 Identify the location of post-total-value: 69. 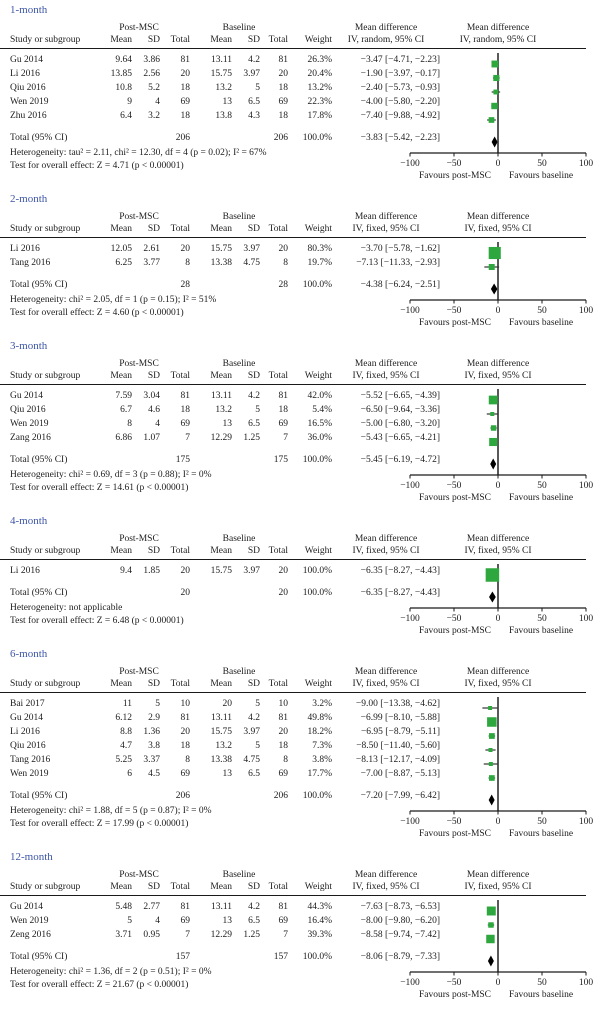
(185, 921).